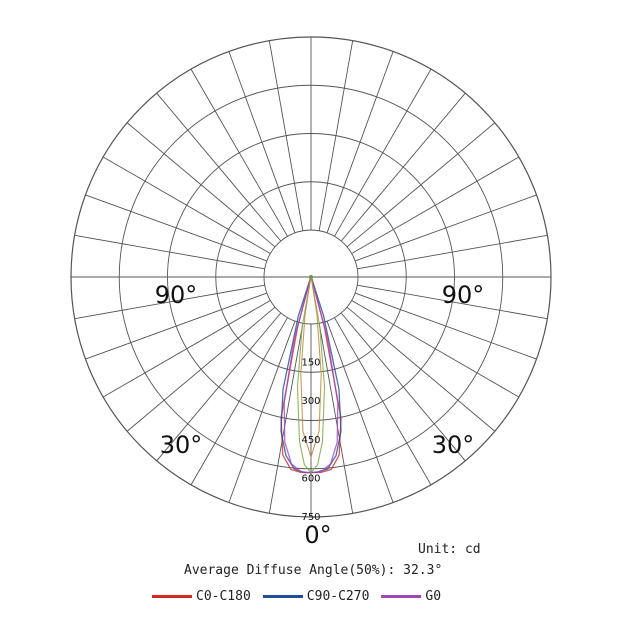 The height and width of the screenshot is (627, 627). Describe the element at coordinates (310, 517) in the screenshot. I see `radial-tick-label: 750` at that location.